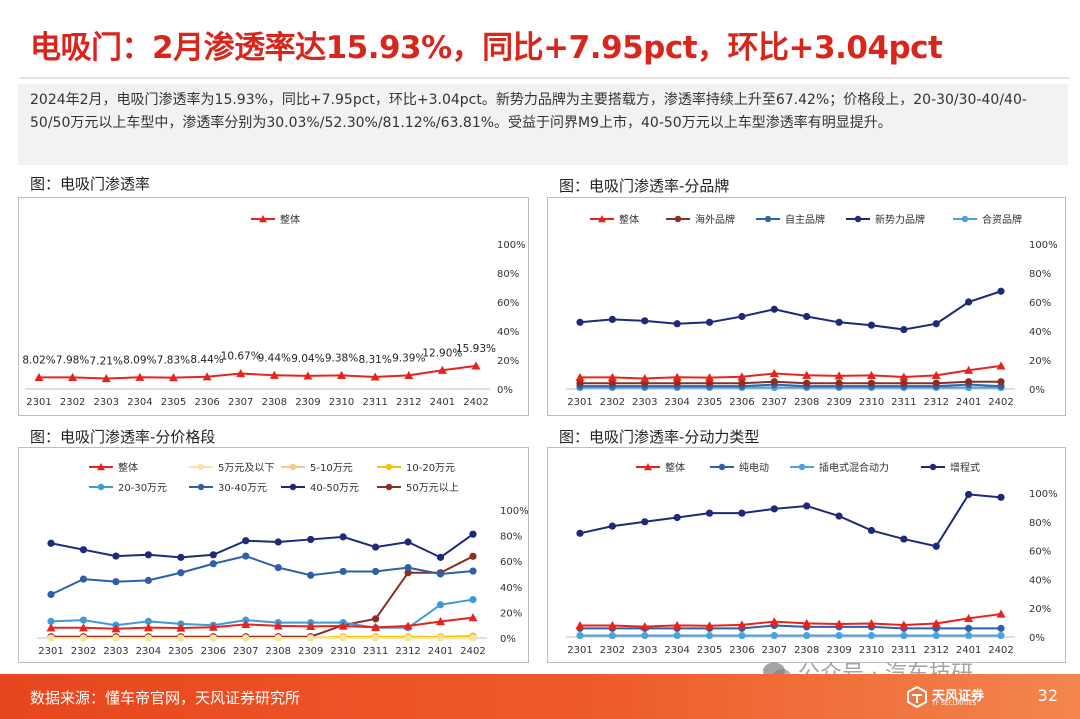 Image resolution: width=1080 pixels, height=719 pixels. I want to click on x-tick-label: 2306, so click(213, 651).